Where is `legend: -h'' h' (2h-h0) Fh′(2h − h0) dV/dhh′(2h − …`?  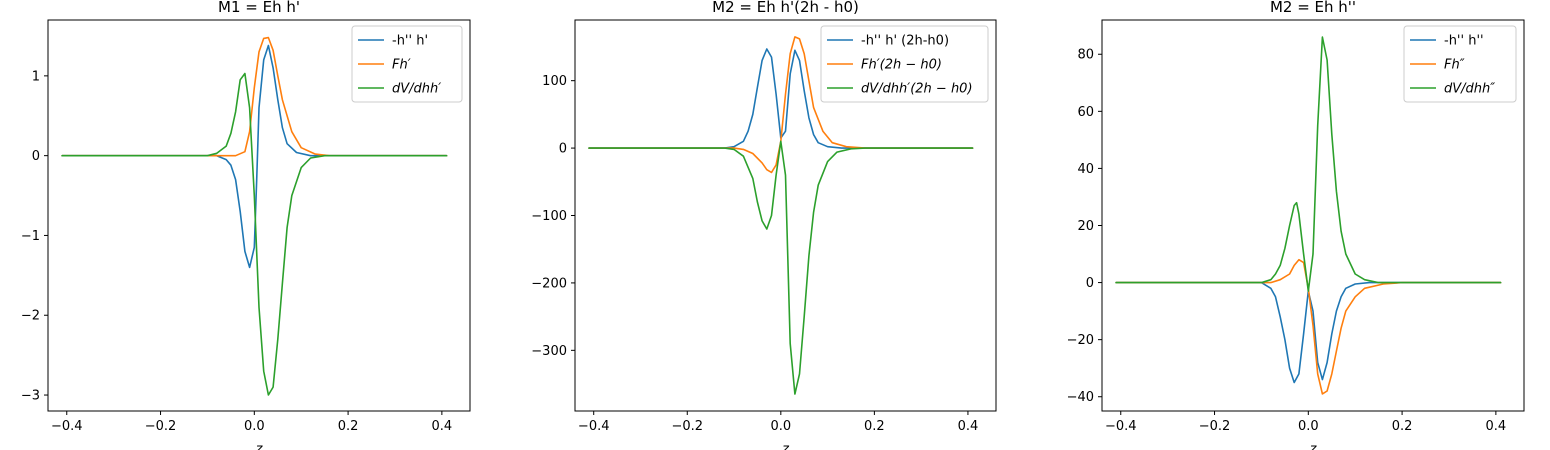 legend: -h'' h' (2h-h0) Fh′(2h − h0) dV/dhh′(2h − … is located at coordinates (904, 64).